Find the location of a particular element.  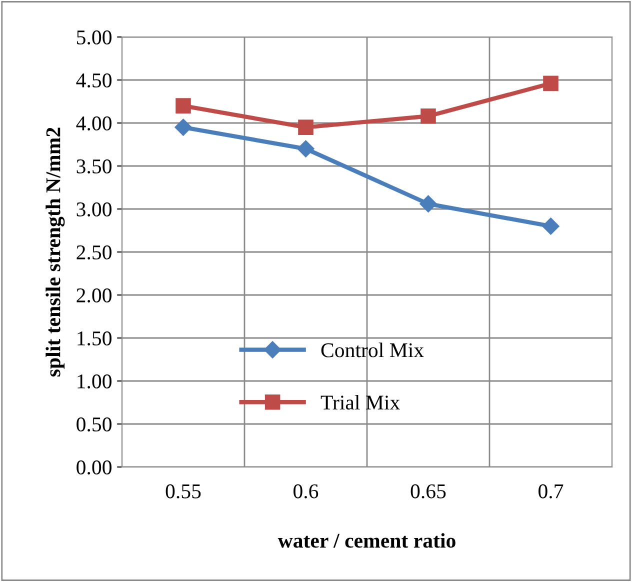

y-tick-label: 1.50 is located at coordinates (95, 338).